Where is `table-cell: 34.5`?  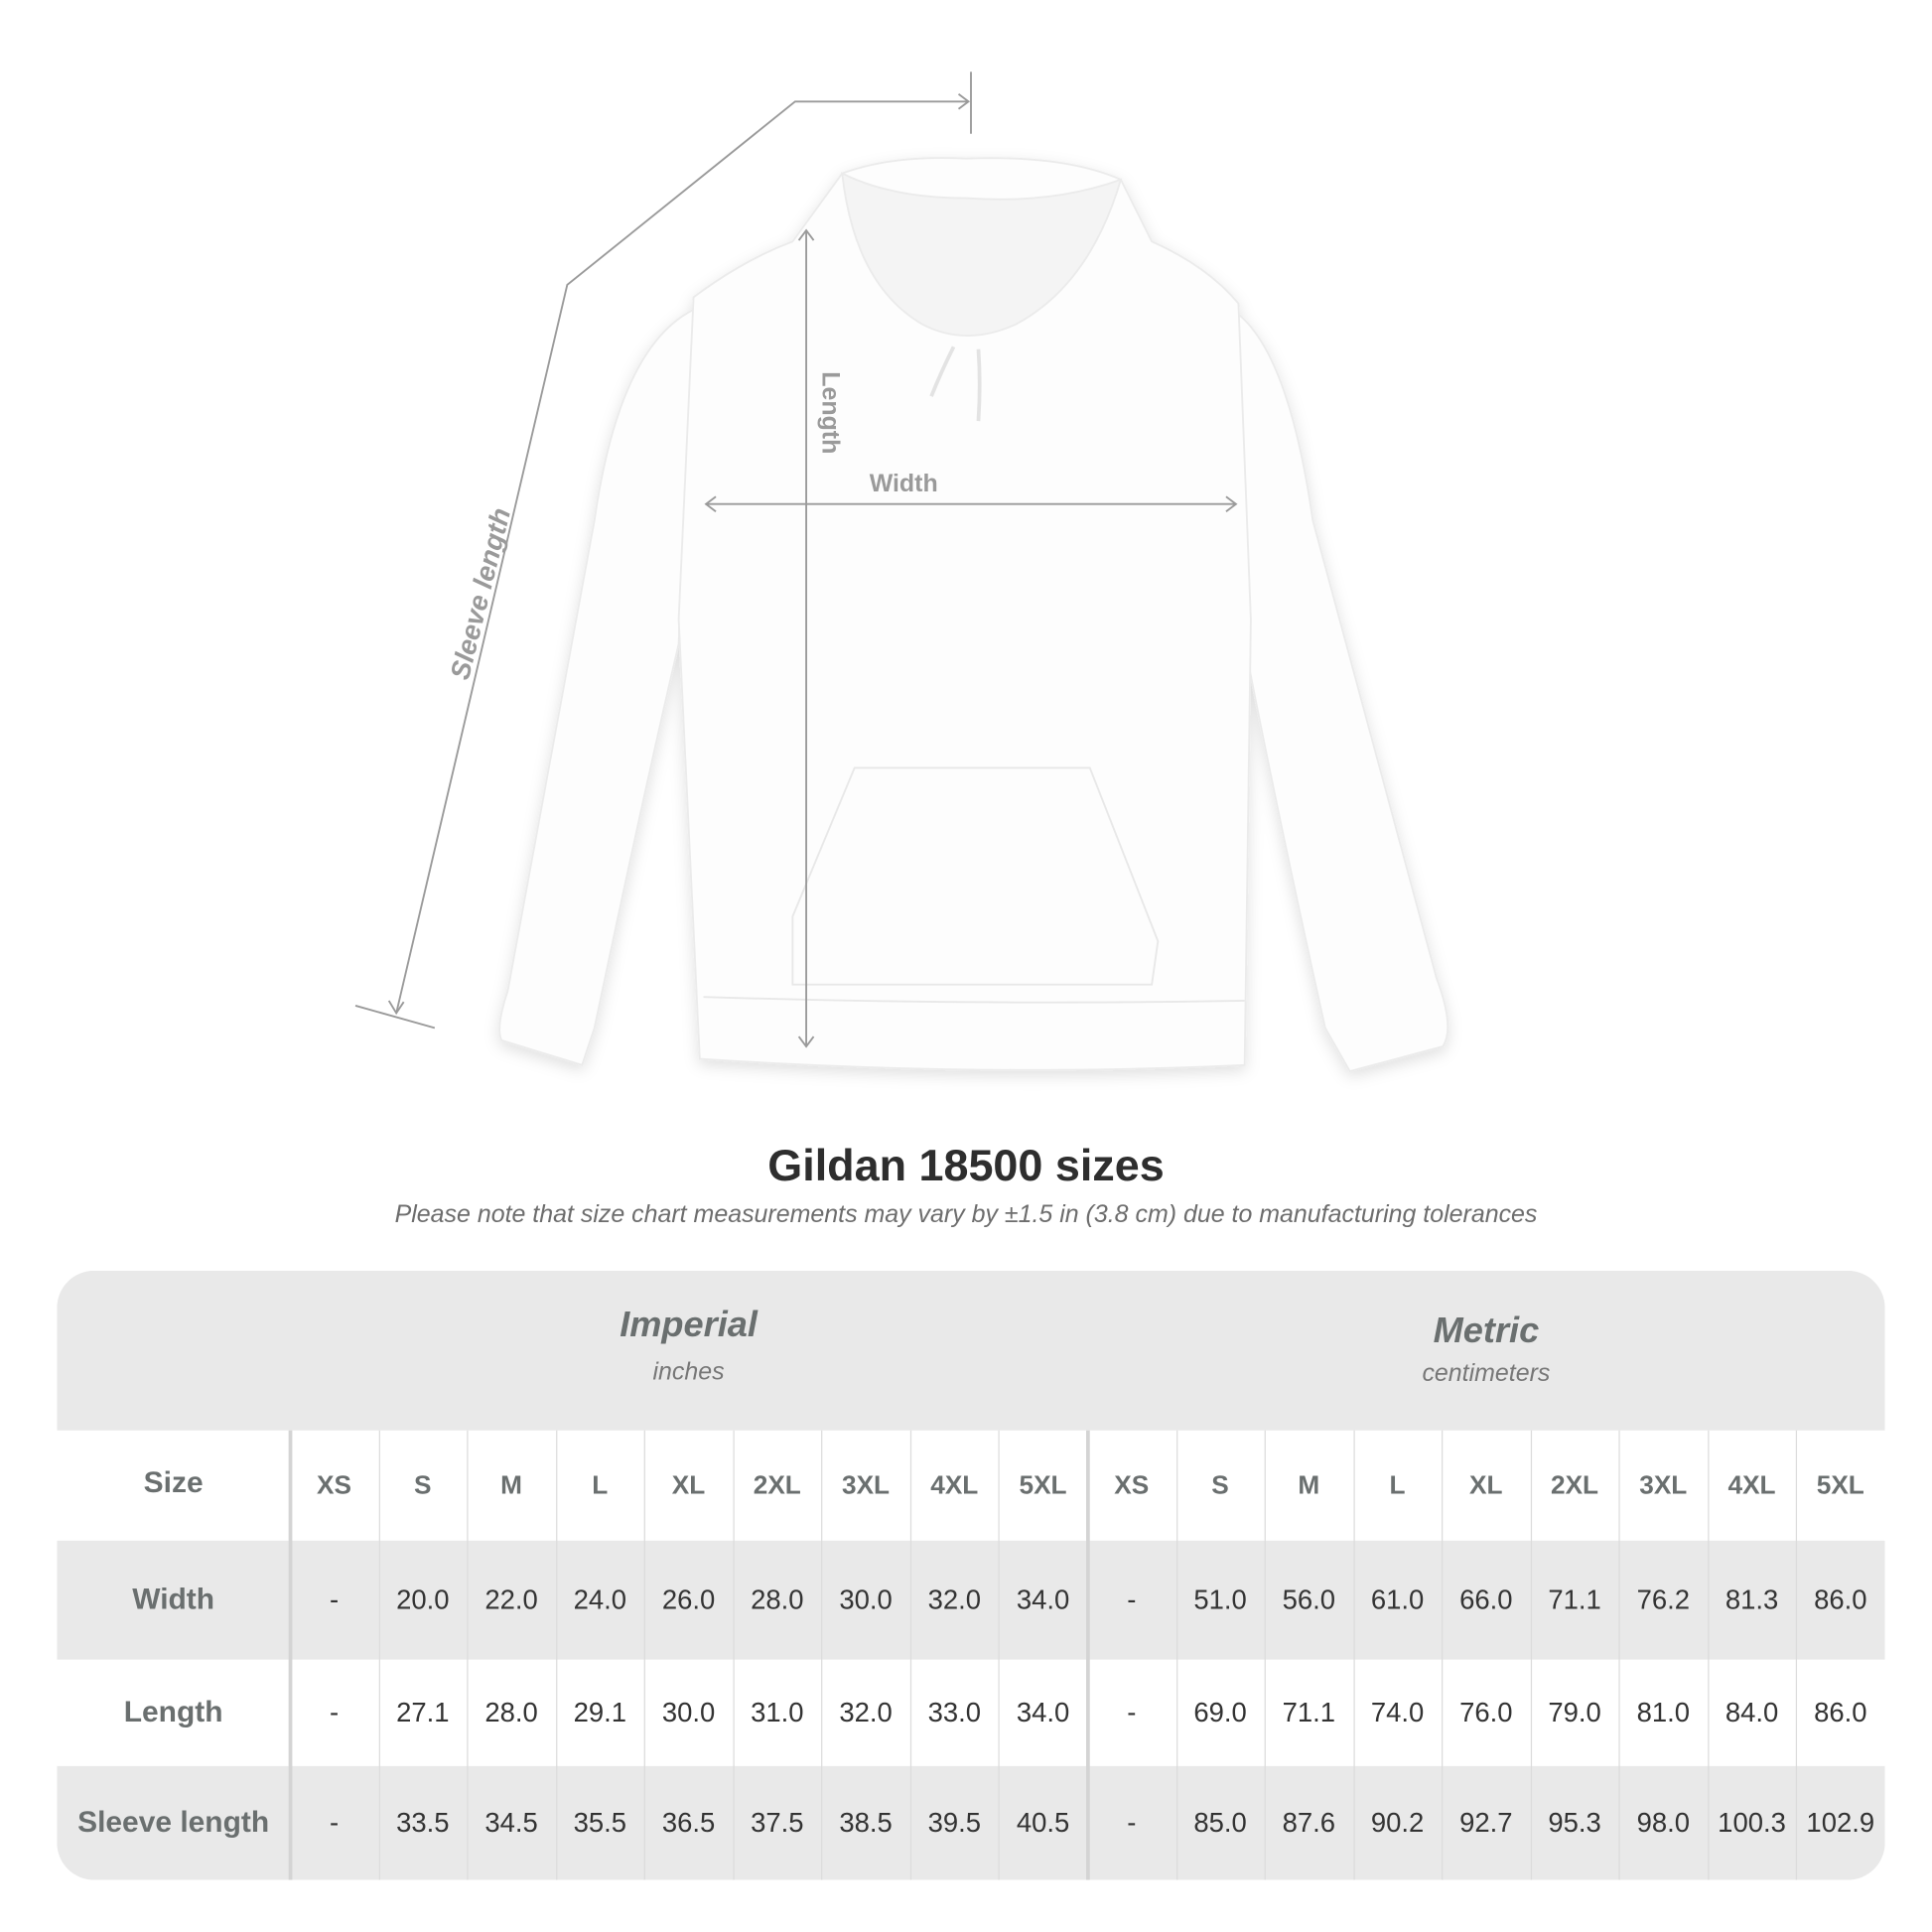 table-cell: 34.5 is located at coordinates (511, 1823).